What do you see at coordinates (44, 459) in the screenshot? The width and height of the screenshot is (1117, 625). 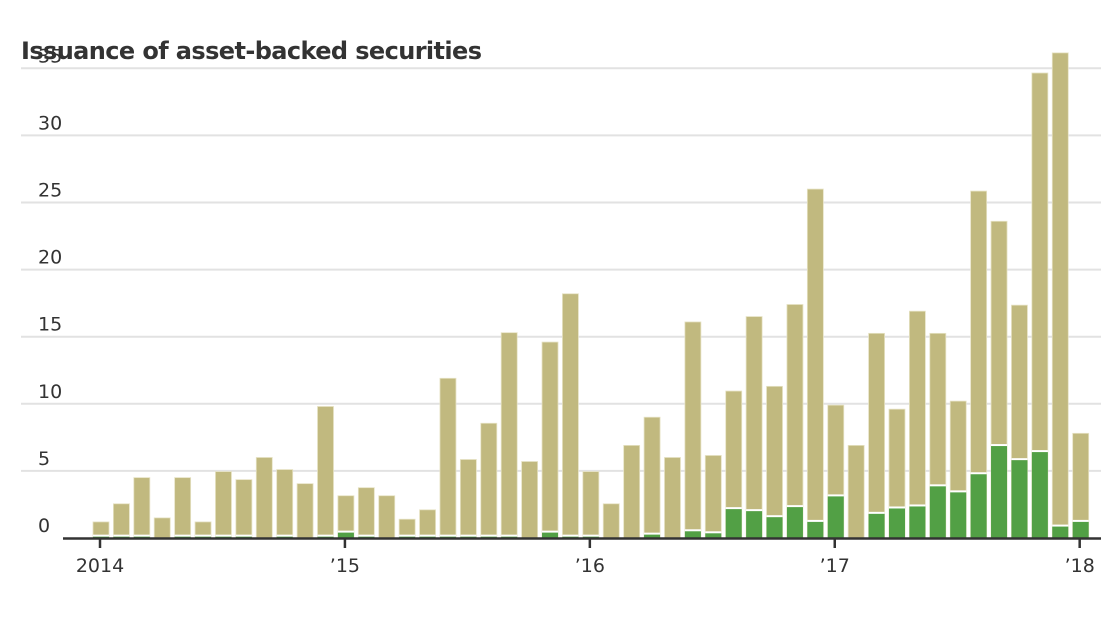 I see `y-tick-label-5: 5` at bounding box center [44, 459].